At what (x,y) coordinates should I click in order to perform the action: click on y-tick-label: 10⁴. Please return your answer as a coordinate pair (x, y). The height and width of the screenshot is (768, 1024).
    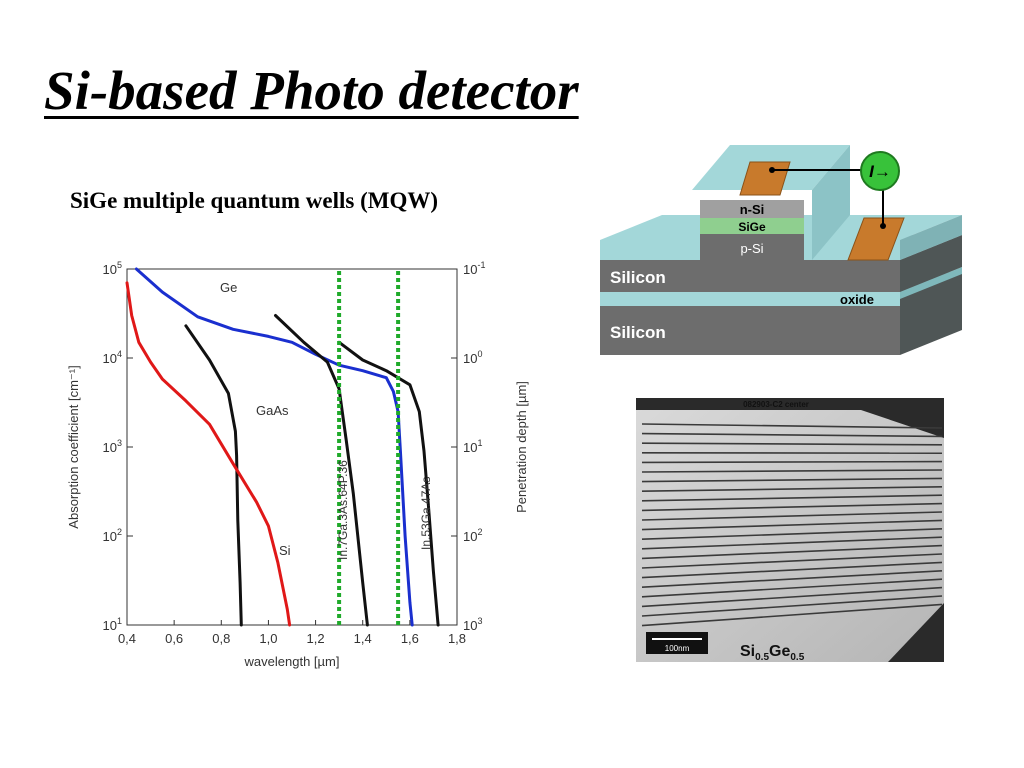
    Looking at the image, I should click on (112, 357).